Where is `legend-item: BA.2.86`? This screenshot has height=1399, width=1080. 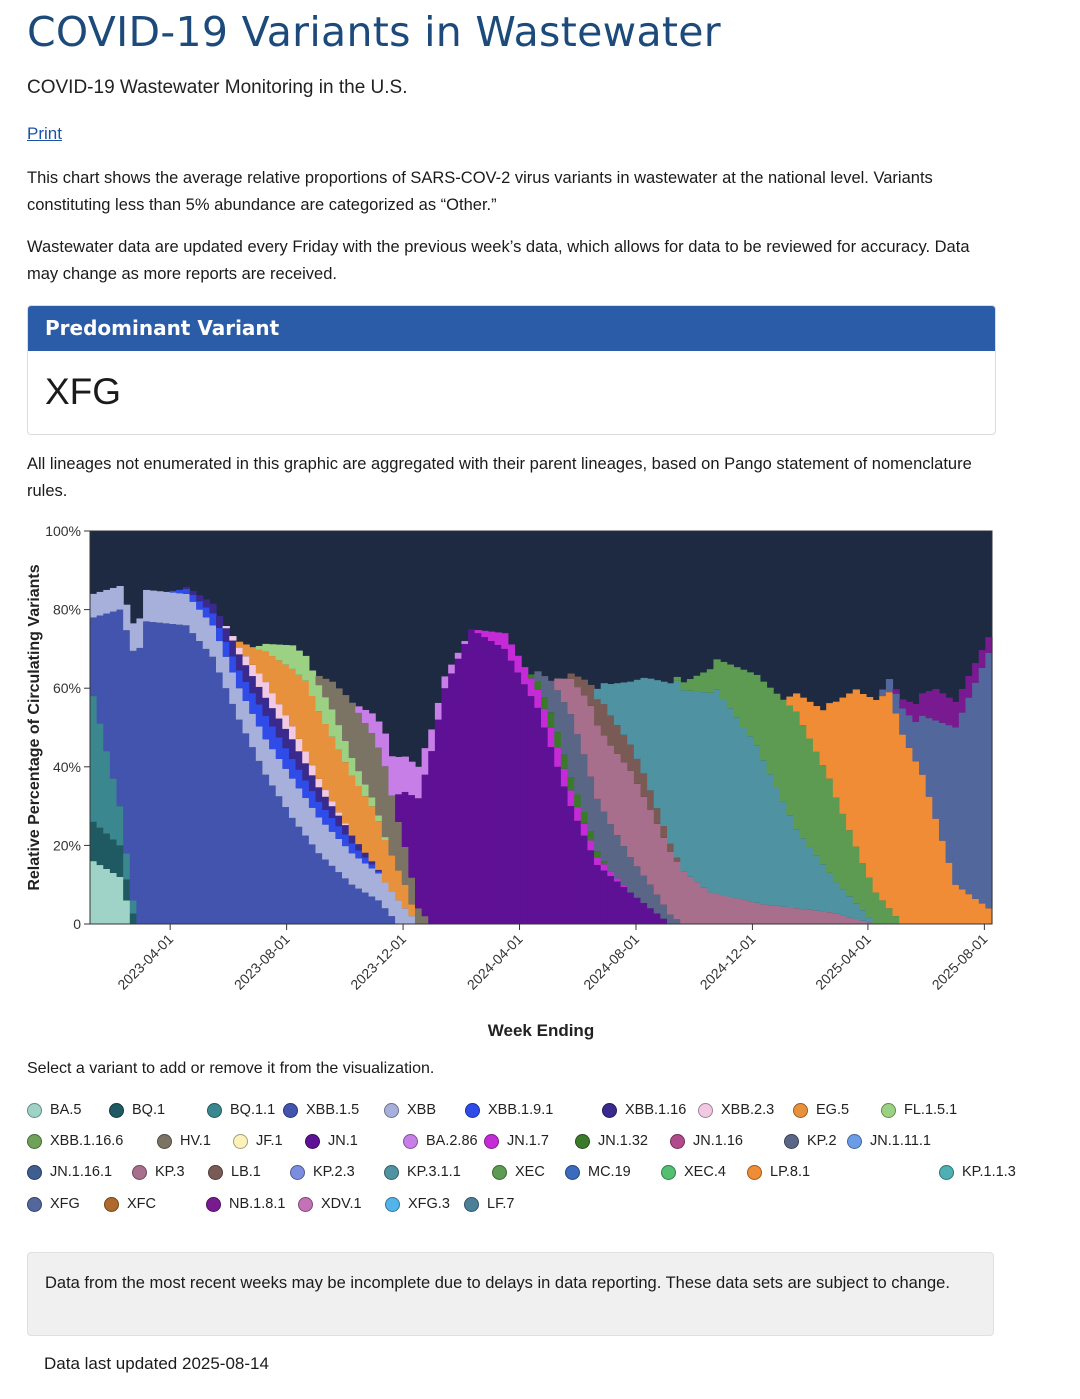 legend-item: BA.2.86 is located at coordinates (440, 1141).